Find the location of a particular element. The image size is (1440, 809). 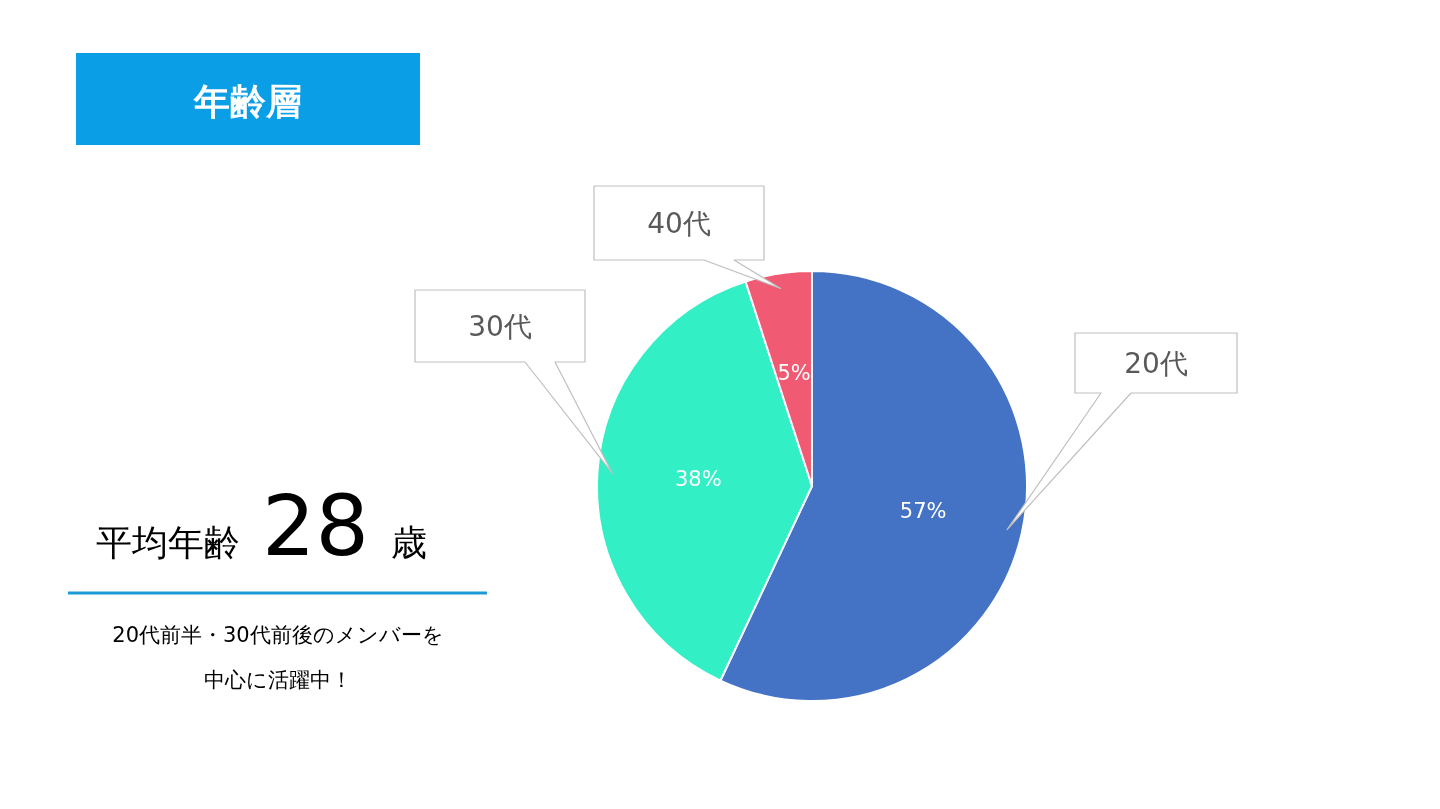

text: 歳 is located at coordinates (408, 542).